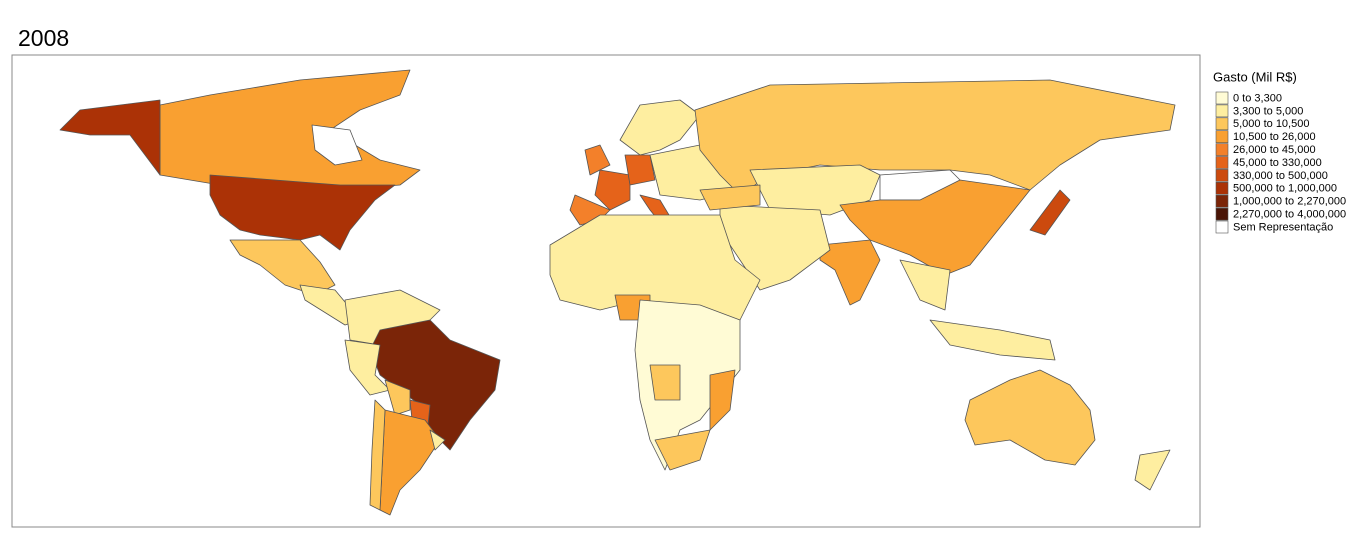  I want to click on legend-label: 26,000 to 45,000, so click(1274, 150).